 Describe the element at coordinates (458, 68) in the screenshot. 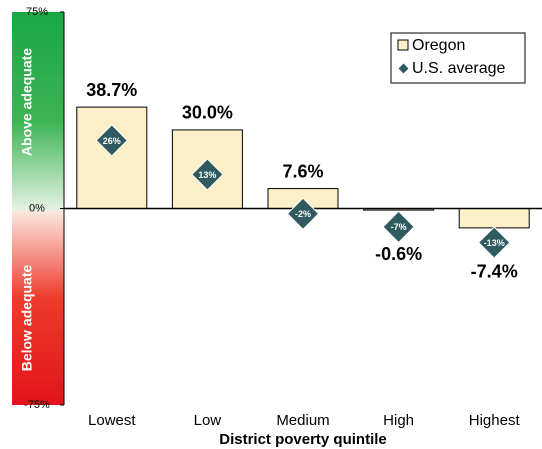

I see `legend-label: U.S. average` at that location.